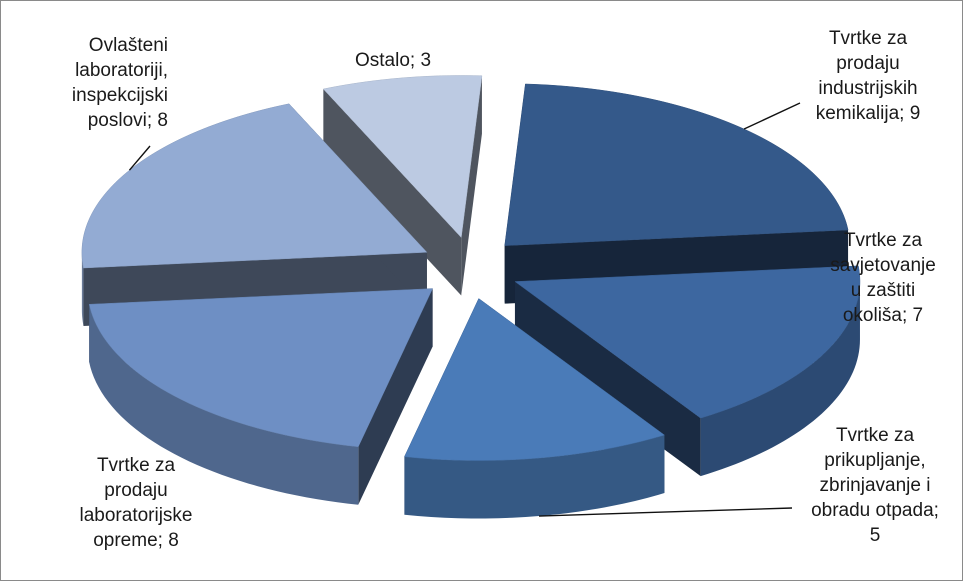  Describe the element at coordinates (534, 379) in the screenshot. I see `pie-slice-top-otpad` at that location.